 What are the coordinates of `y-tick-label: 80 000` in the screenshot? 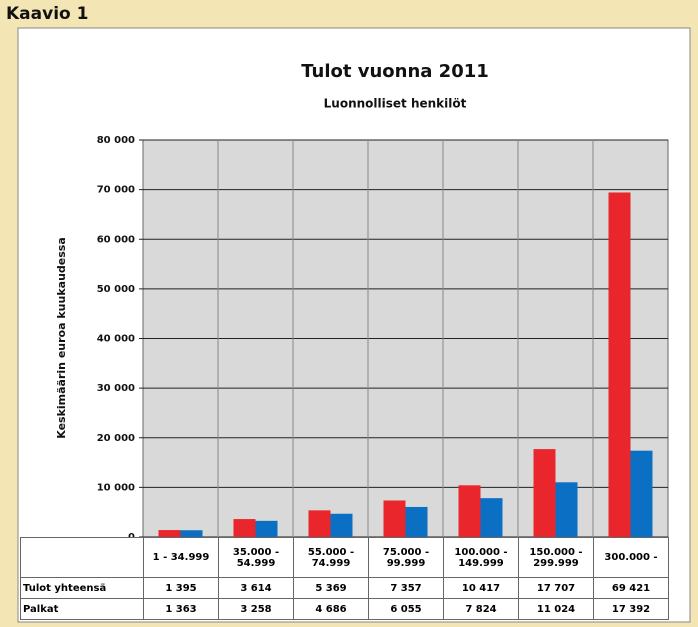 It's located at (116, 140).